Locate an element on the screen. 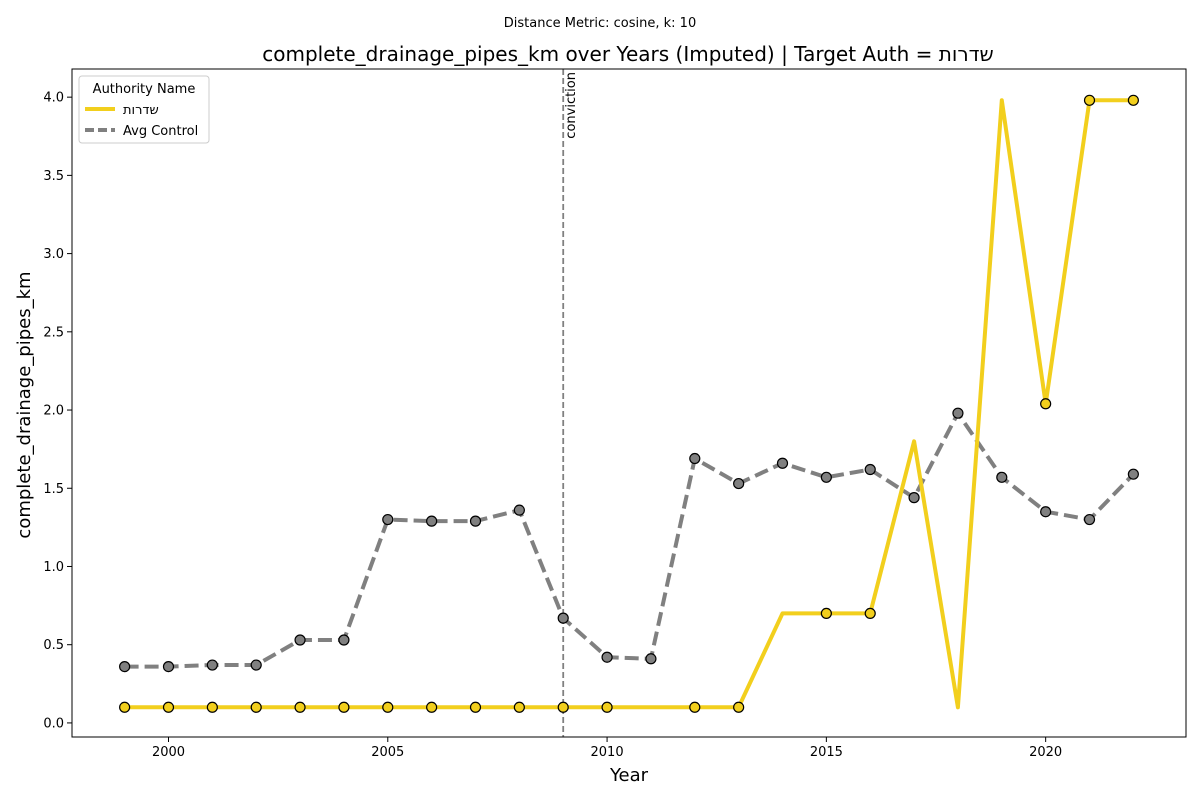  legend: Authority Name שדרות Avg Control is located at coordinates (144, 109).